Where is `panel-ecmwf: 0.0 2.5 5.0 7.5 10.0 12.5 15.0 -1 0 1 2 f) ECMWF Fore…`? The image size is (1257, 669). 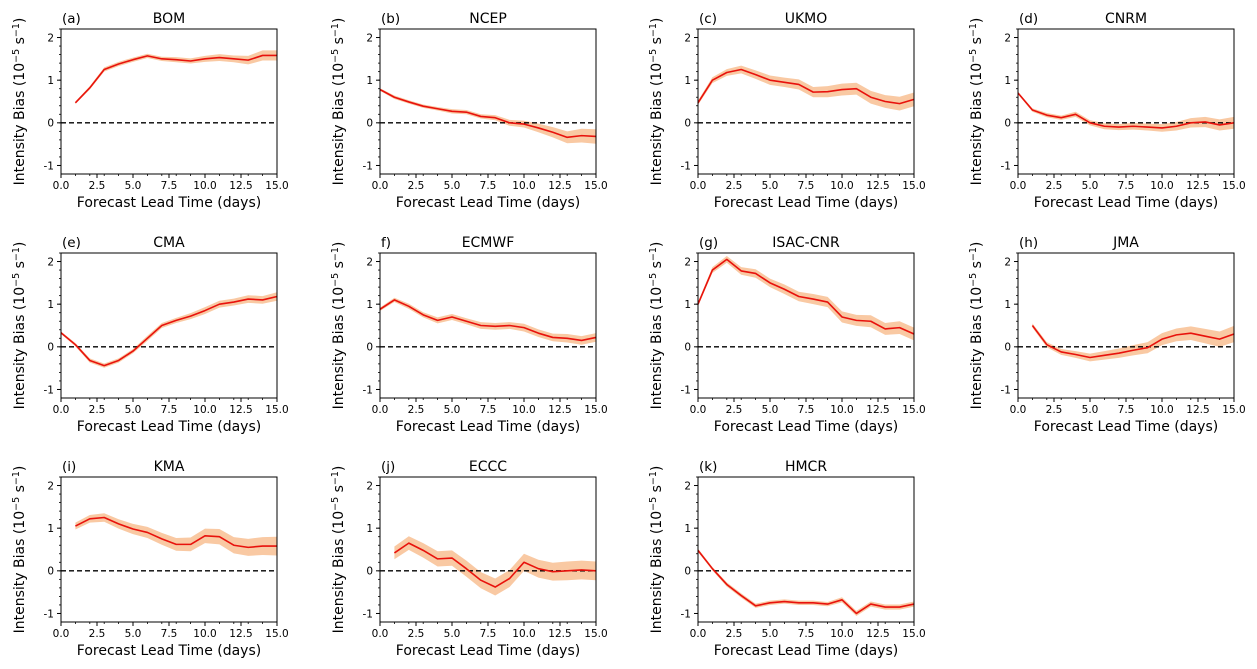 panel-ecmwf: 0.0 2.5 5.0 7.5 10.0 12.5 15.0 -1 0 1 2 f) ECMWF Fore… is located at coordinates (469, 335).